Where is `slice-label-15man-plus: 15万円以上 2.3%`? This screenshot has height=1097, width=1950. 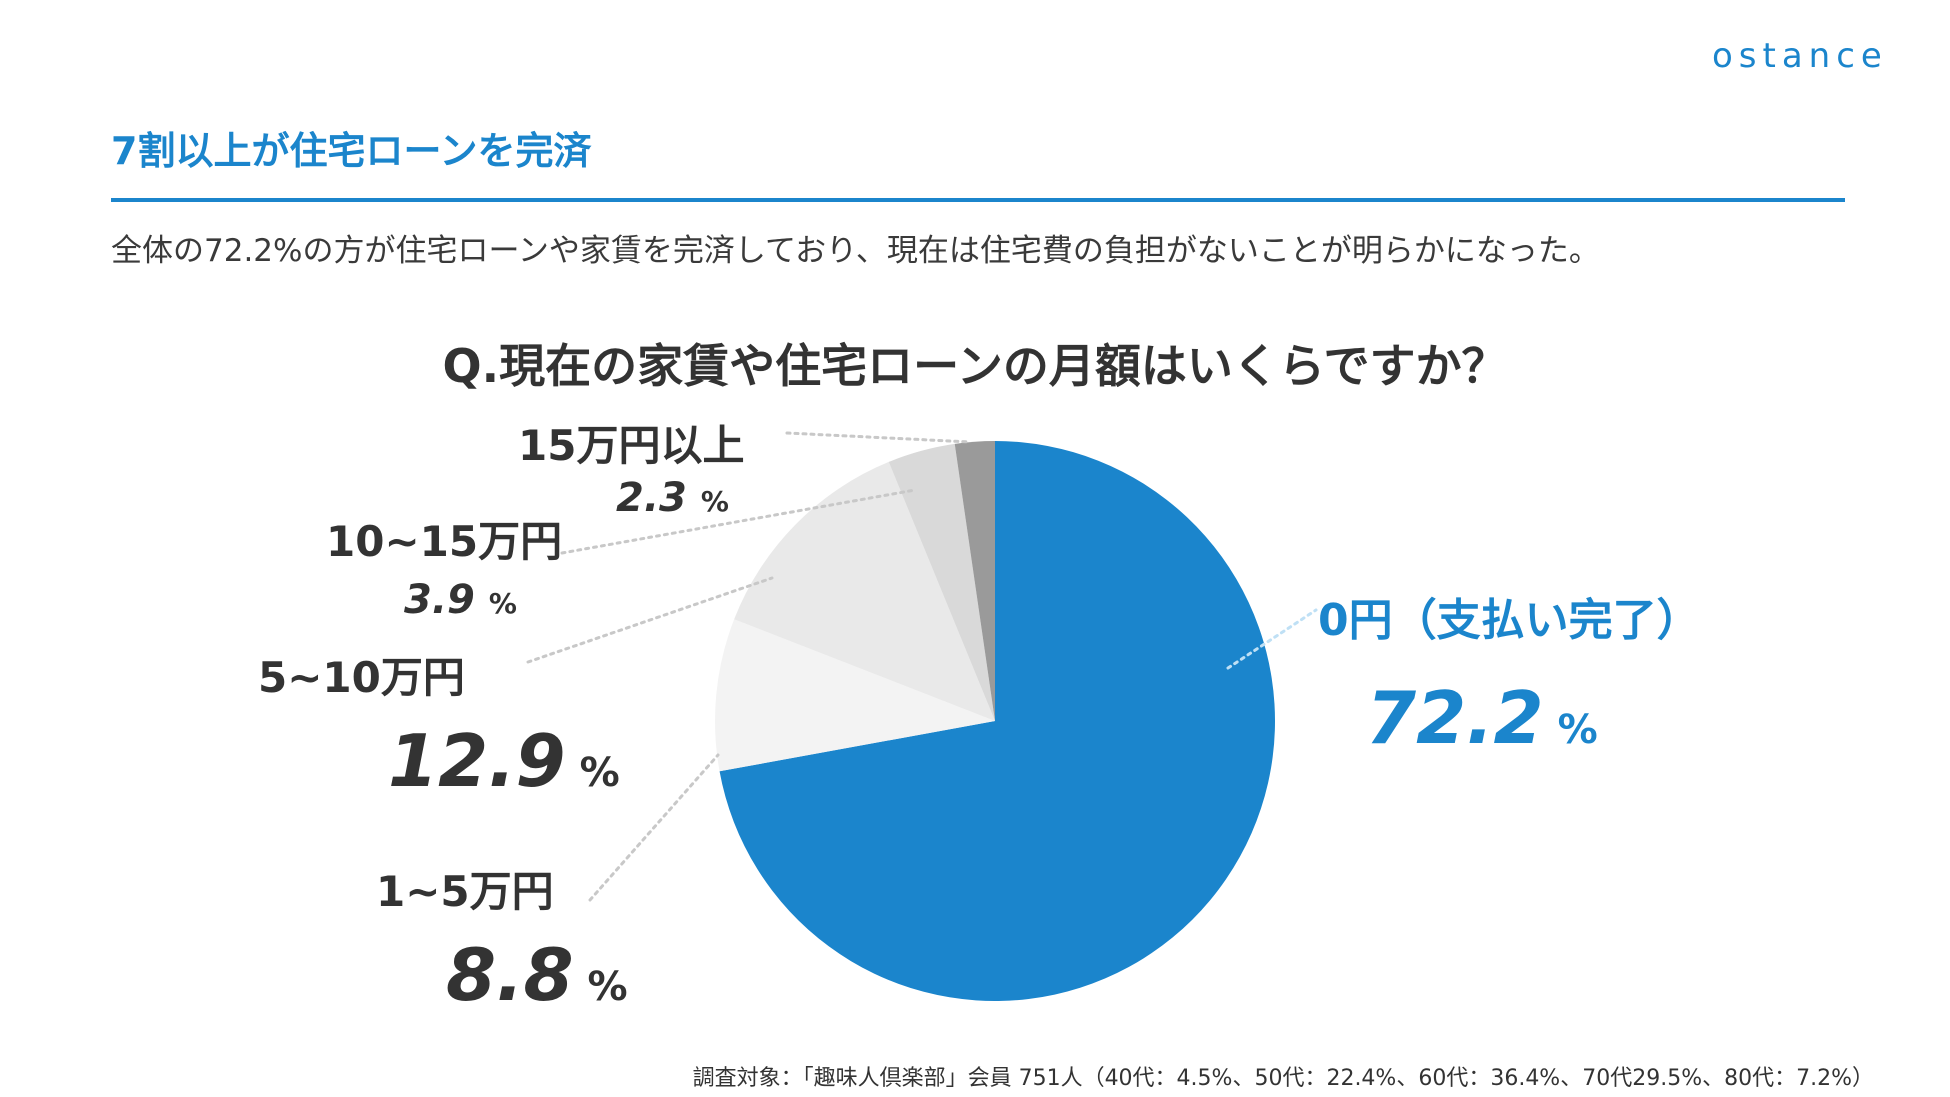
slice-label-15man-plus: 15万円以上 2.3% is located at coordinates (631, 466).